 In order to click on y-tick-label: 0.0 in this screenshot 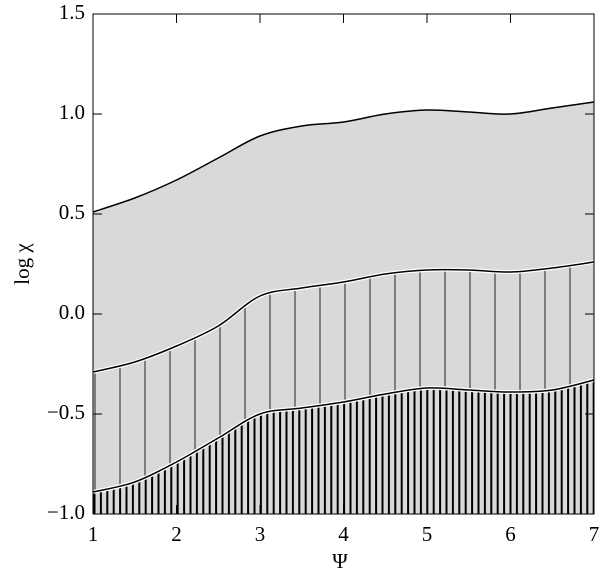, I will do `click(72, 312)`.